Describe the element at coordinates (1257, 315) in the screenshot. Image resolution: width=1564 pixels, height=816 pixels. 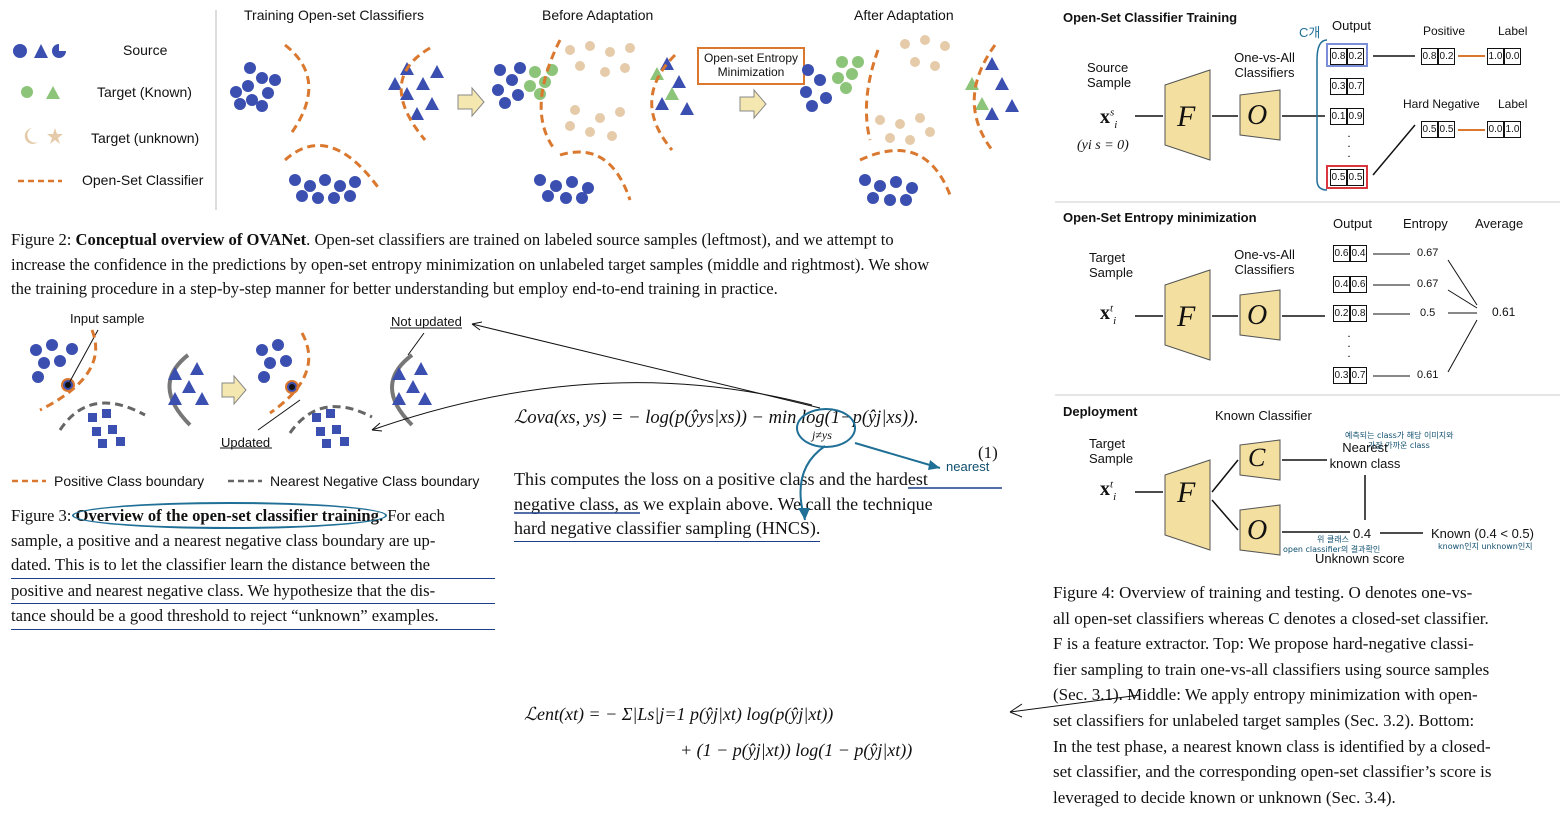
I see `o-block-mid: O` at that location.